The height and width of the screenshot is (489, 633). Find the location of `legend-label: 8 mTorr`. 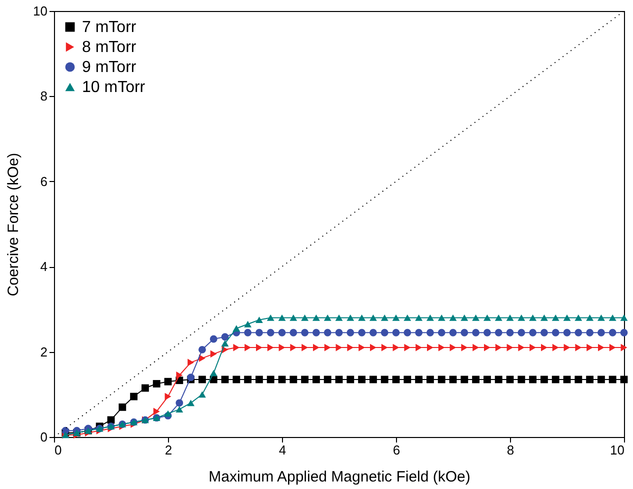

legend-label: 8 mTorr is located at coordinates (109, 47).